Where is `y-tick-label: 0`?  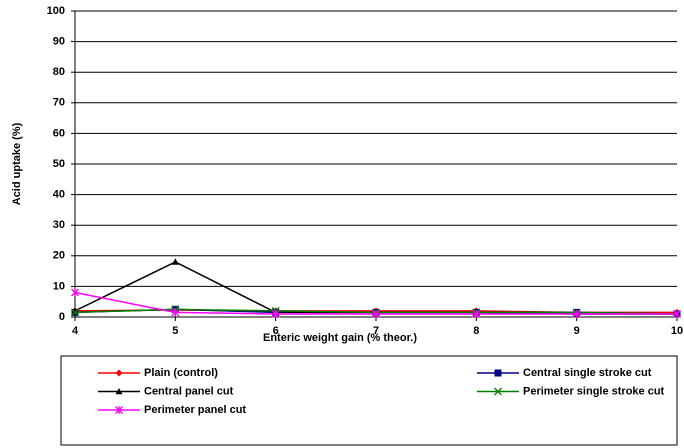
y-tick-label: 0 is located at coordinates (62, 317).